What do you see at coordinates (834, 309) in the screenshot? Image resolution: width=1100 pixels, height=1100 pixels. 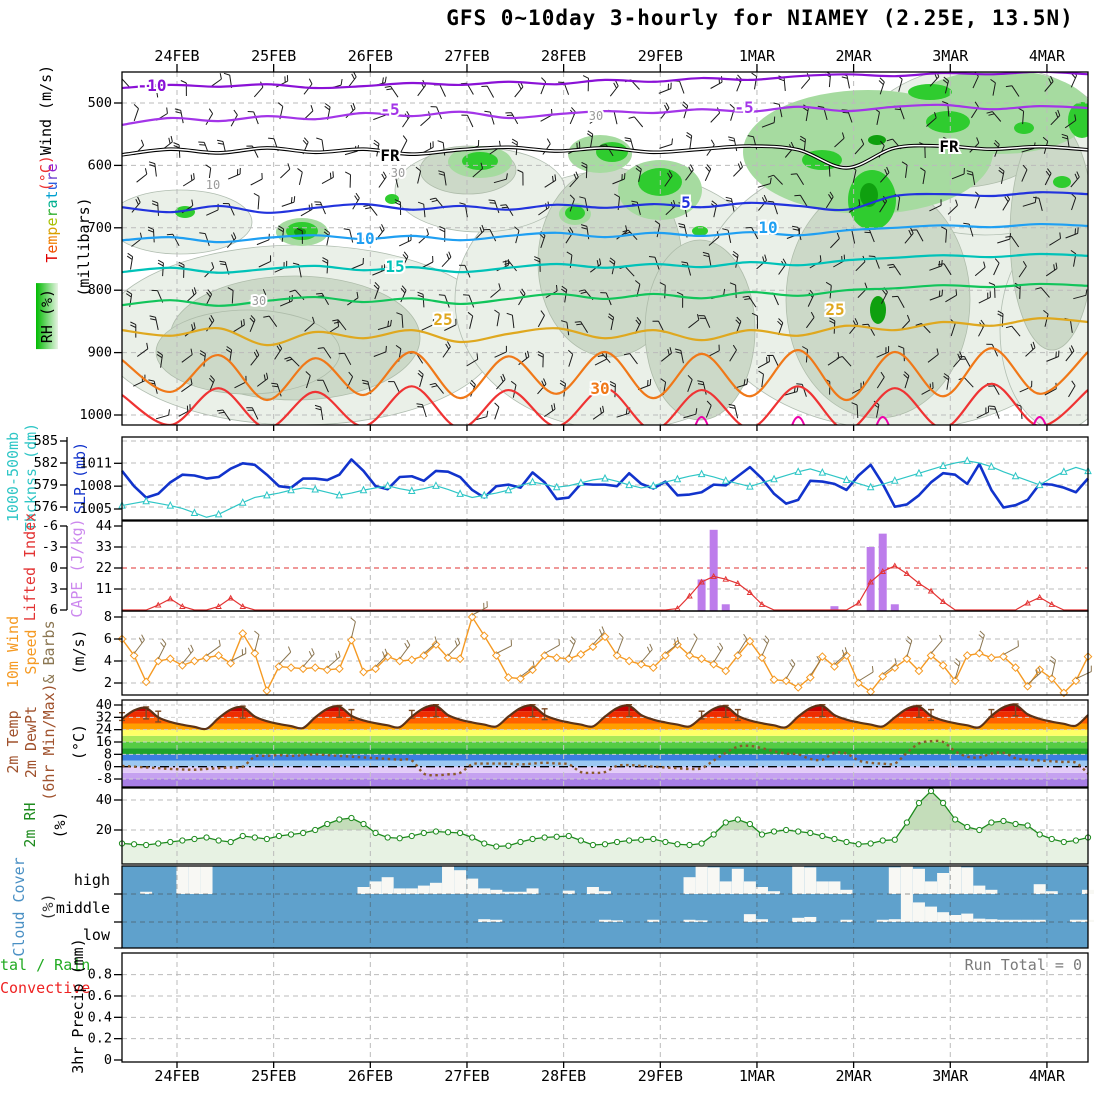 I see `contour-label: 25` at bounding box center [834, 309].